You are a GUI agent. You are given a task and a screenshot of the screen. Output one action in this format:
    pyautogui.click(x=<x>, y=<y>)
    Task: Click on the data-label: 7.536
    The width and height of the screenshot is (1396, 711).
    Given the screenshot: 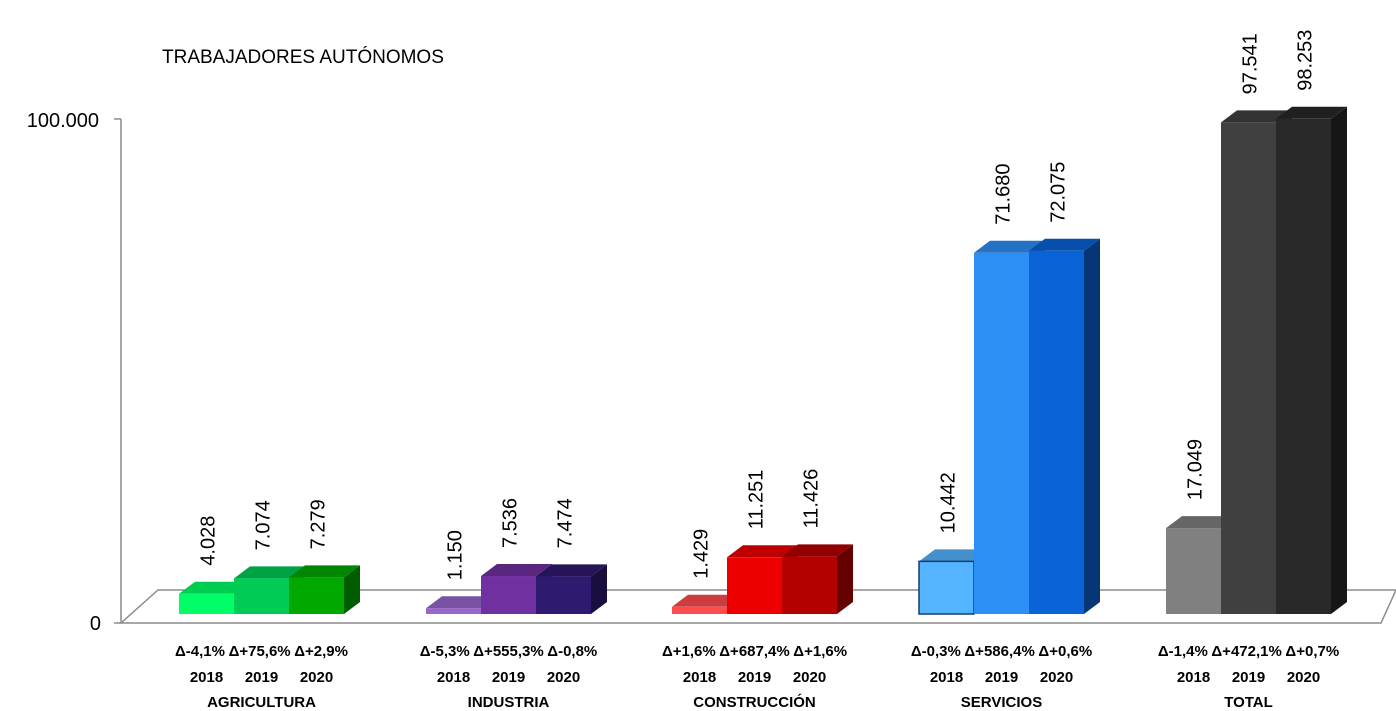 What is the action you would take?
    pyautogui.click(x=511, y=523)
    